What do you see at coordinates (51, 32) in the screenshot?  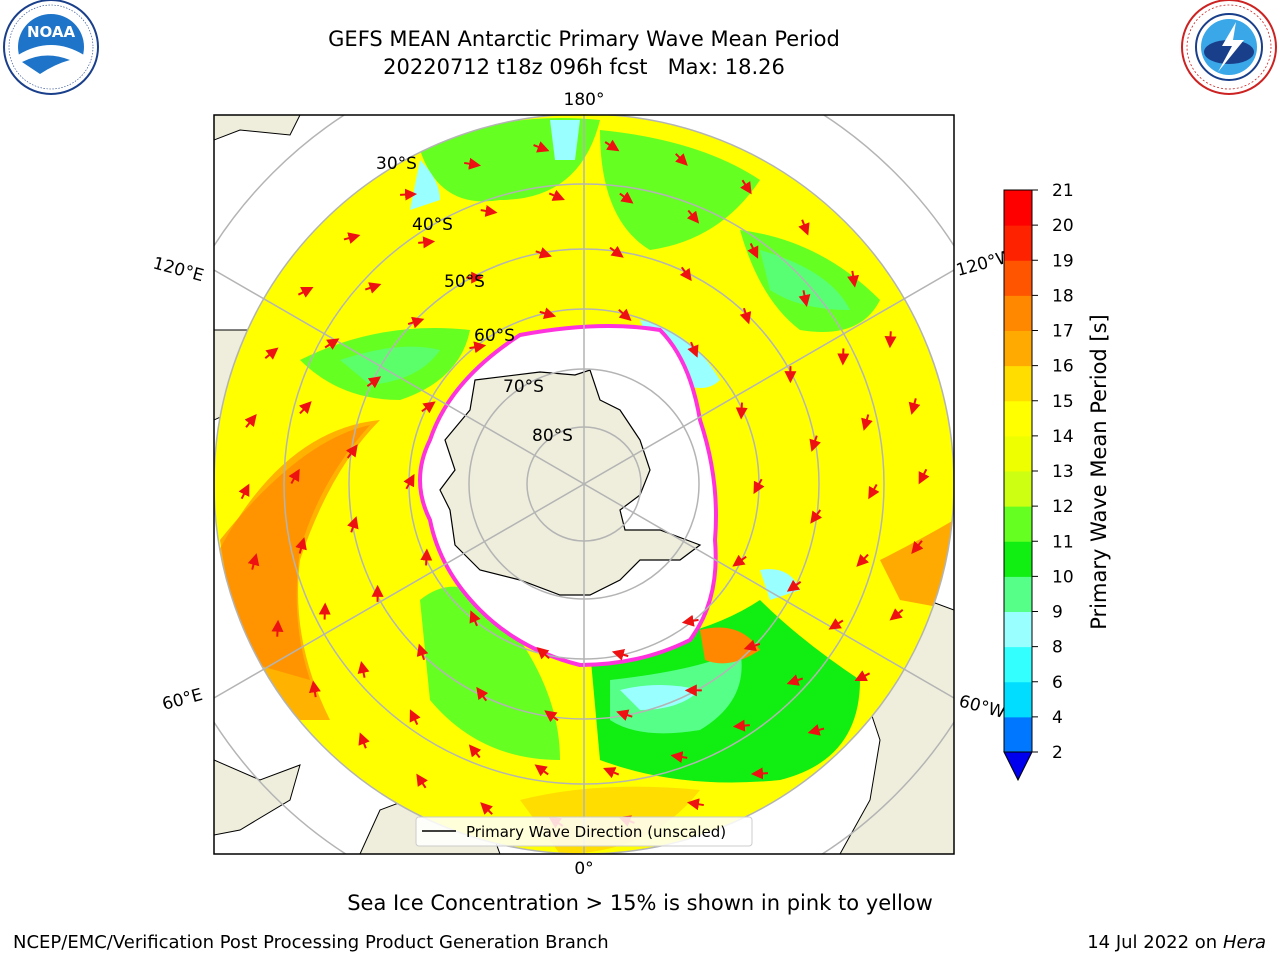 I see `noaa-logo-text: NOAA` at bounding box center [51, 32].